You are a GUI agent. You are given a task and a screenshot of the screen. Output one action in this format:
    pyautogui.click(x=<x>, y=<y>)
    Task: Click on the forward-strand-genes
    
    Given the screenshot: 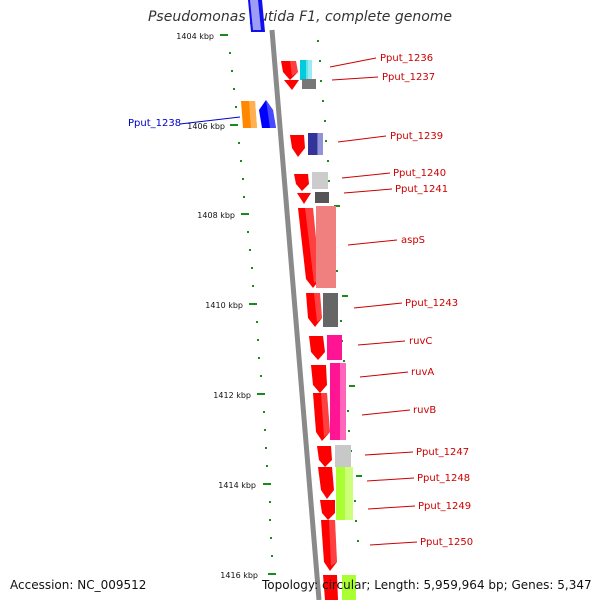 What is the action you would take?
    pyautogui.click(x=309, y=330)
    